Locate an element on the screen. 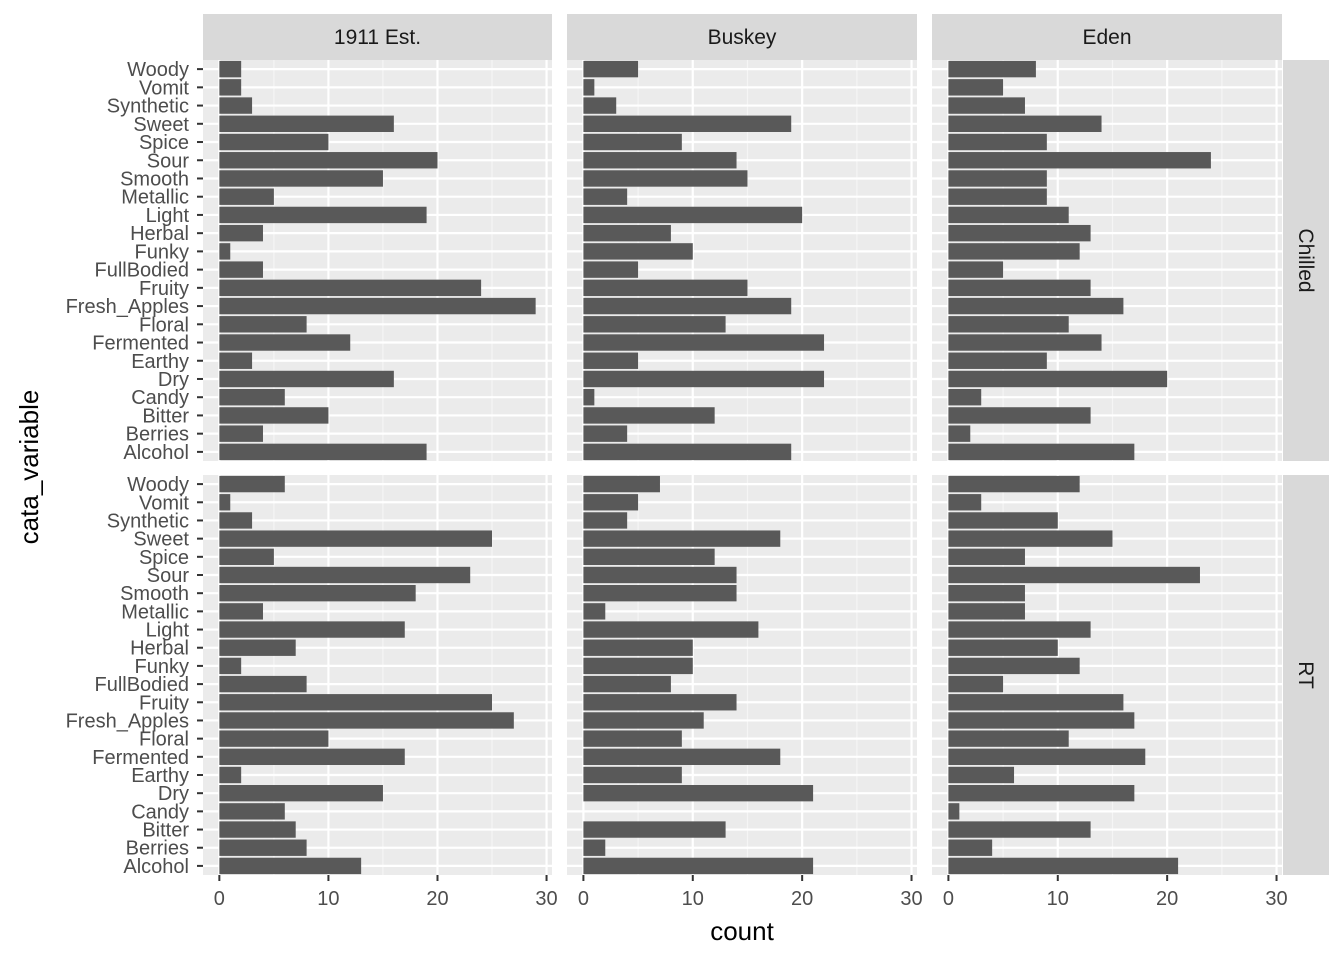 The image size is (1344, 960). bar-rt-eden-metallic is located at coordinates (986, 611).